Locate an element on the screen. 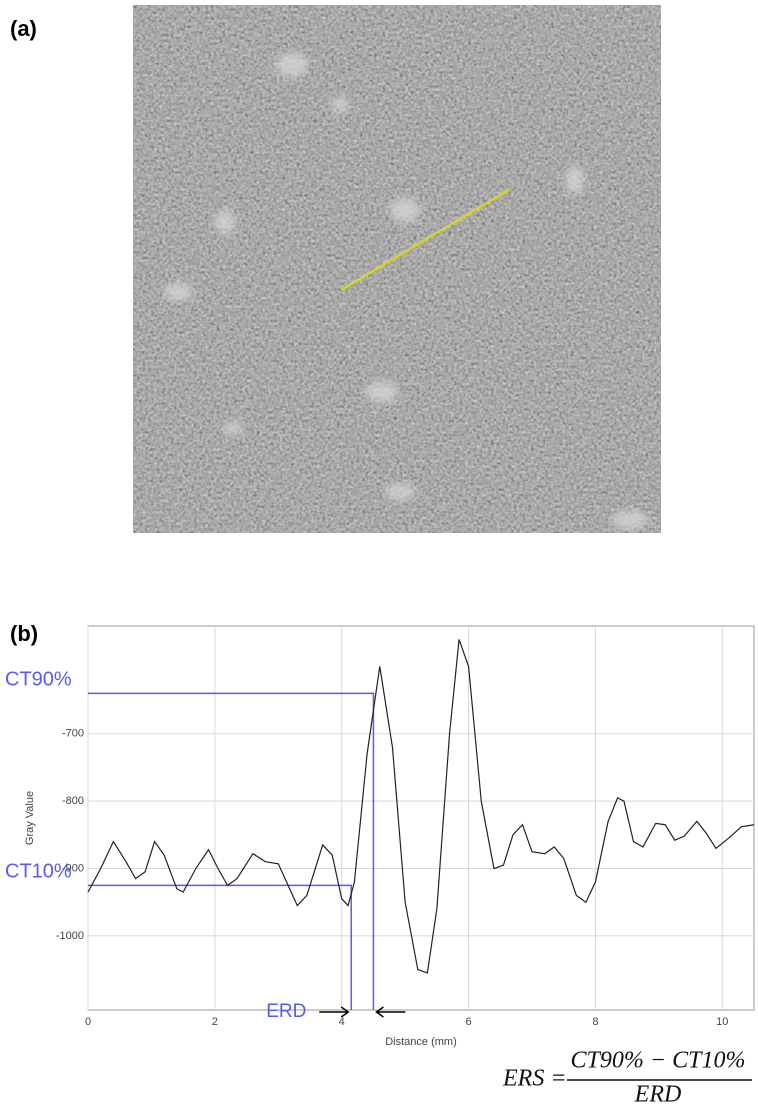  panel-label: (a) is located at coordinates (23, 28).